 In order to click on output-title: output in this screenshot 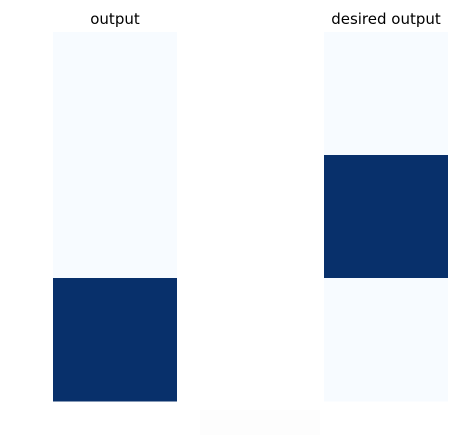, I will do `click(115, 19)`.